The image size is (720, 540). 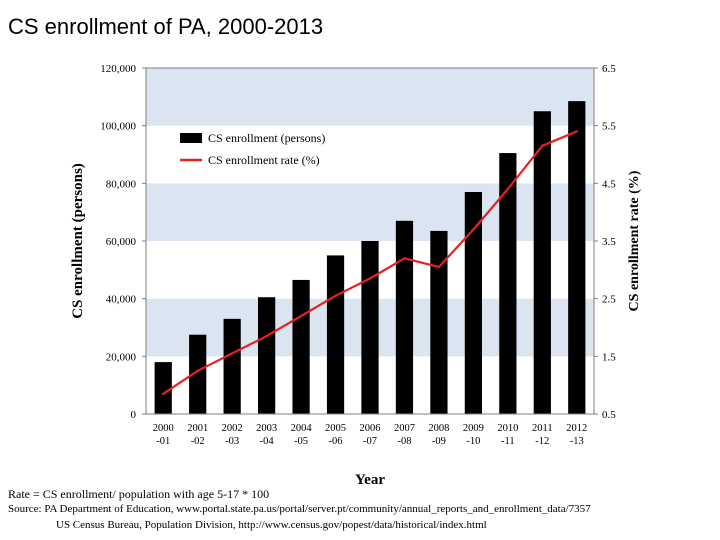 What do you see at coordinates (197, 428) in the screenshot?
I see `x-tick-label-year: 2001` at bounding box center [197, 428].